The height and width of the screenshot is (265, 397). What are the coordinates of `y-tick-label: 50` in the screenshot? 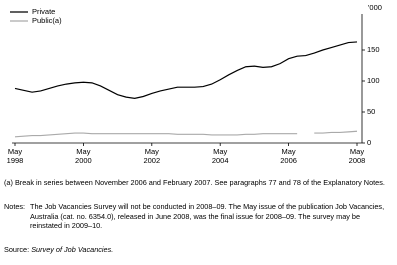 It's located at (371, 111).